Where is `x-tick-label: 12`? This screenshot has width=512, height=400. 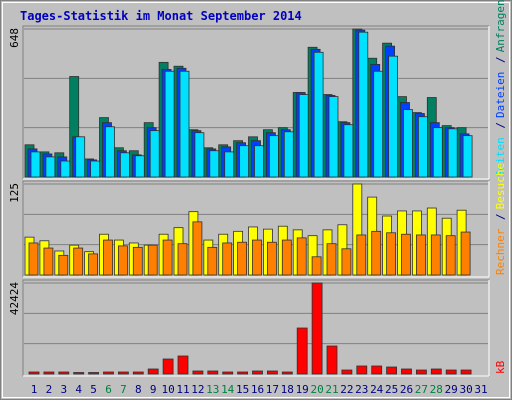 x-tick-label: 12 is located at coordinates (197, 389).